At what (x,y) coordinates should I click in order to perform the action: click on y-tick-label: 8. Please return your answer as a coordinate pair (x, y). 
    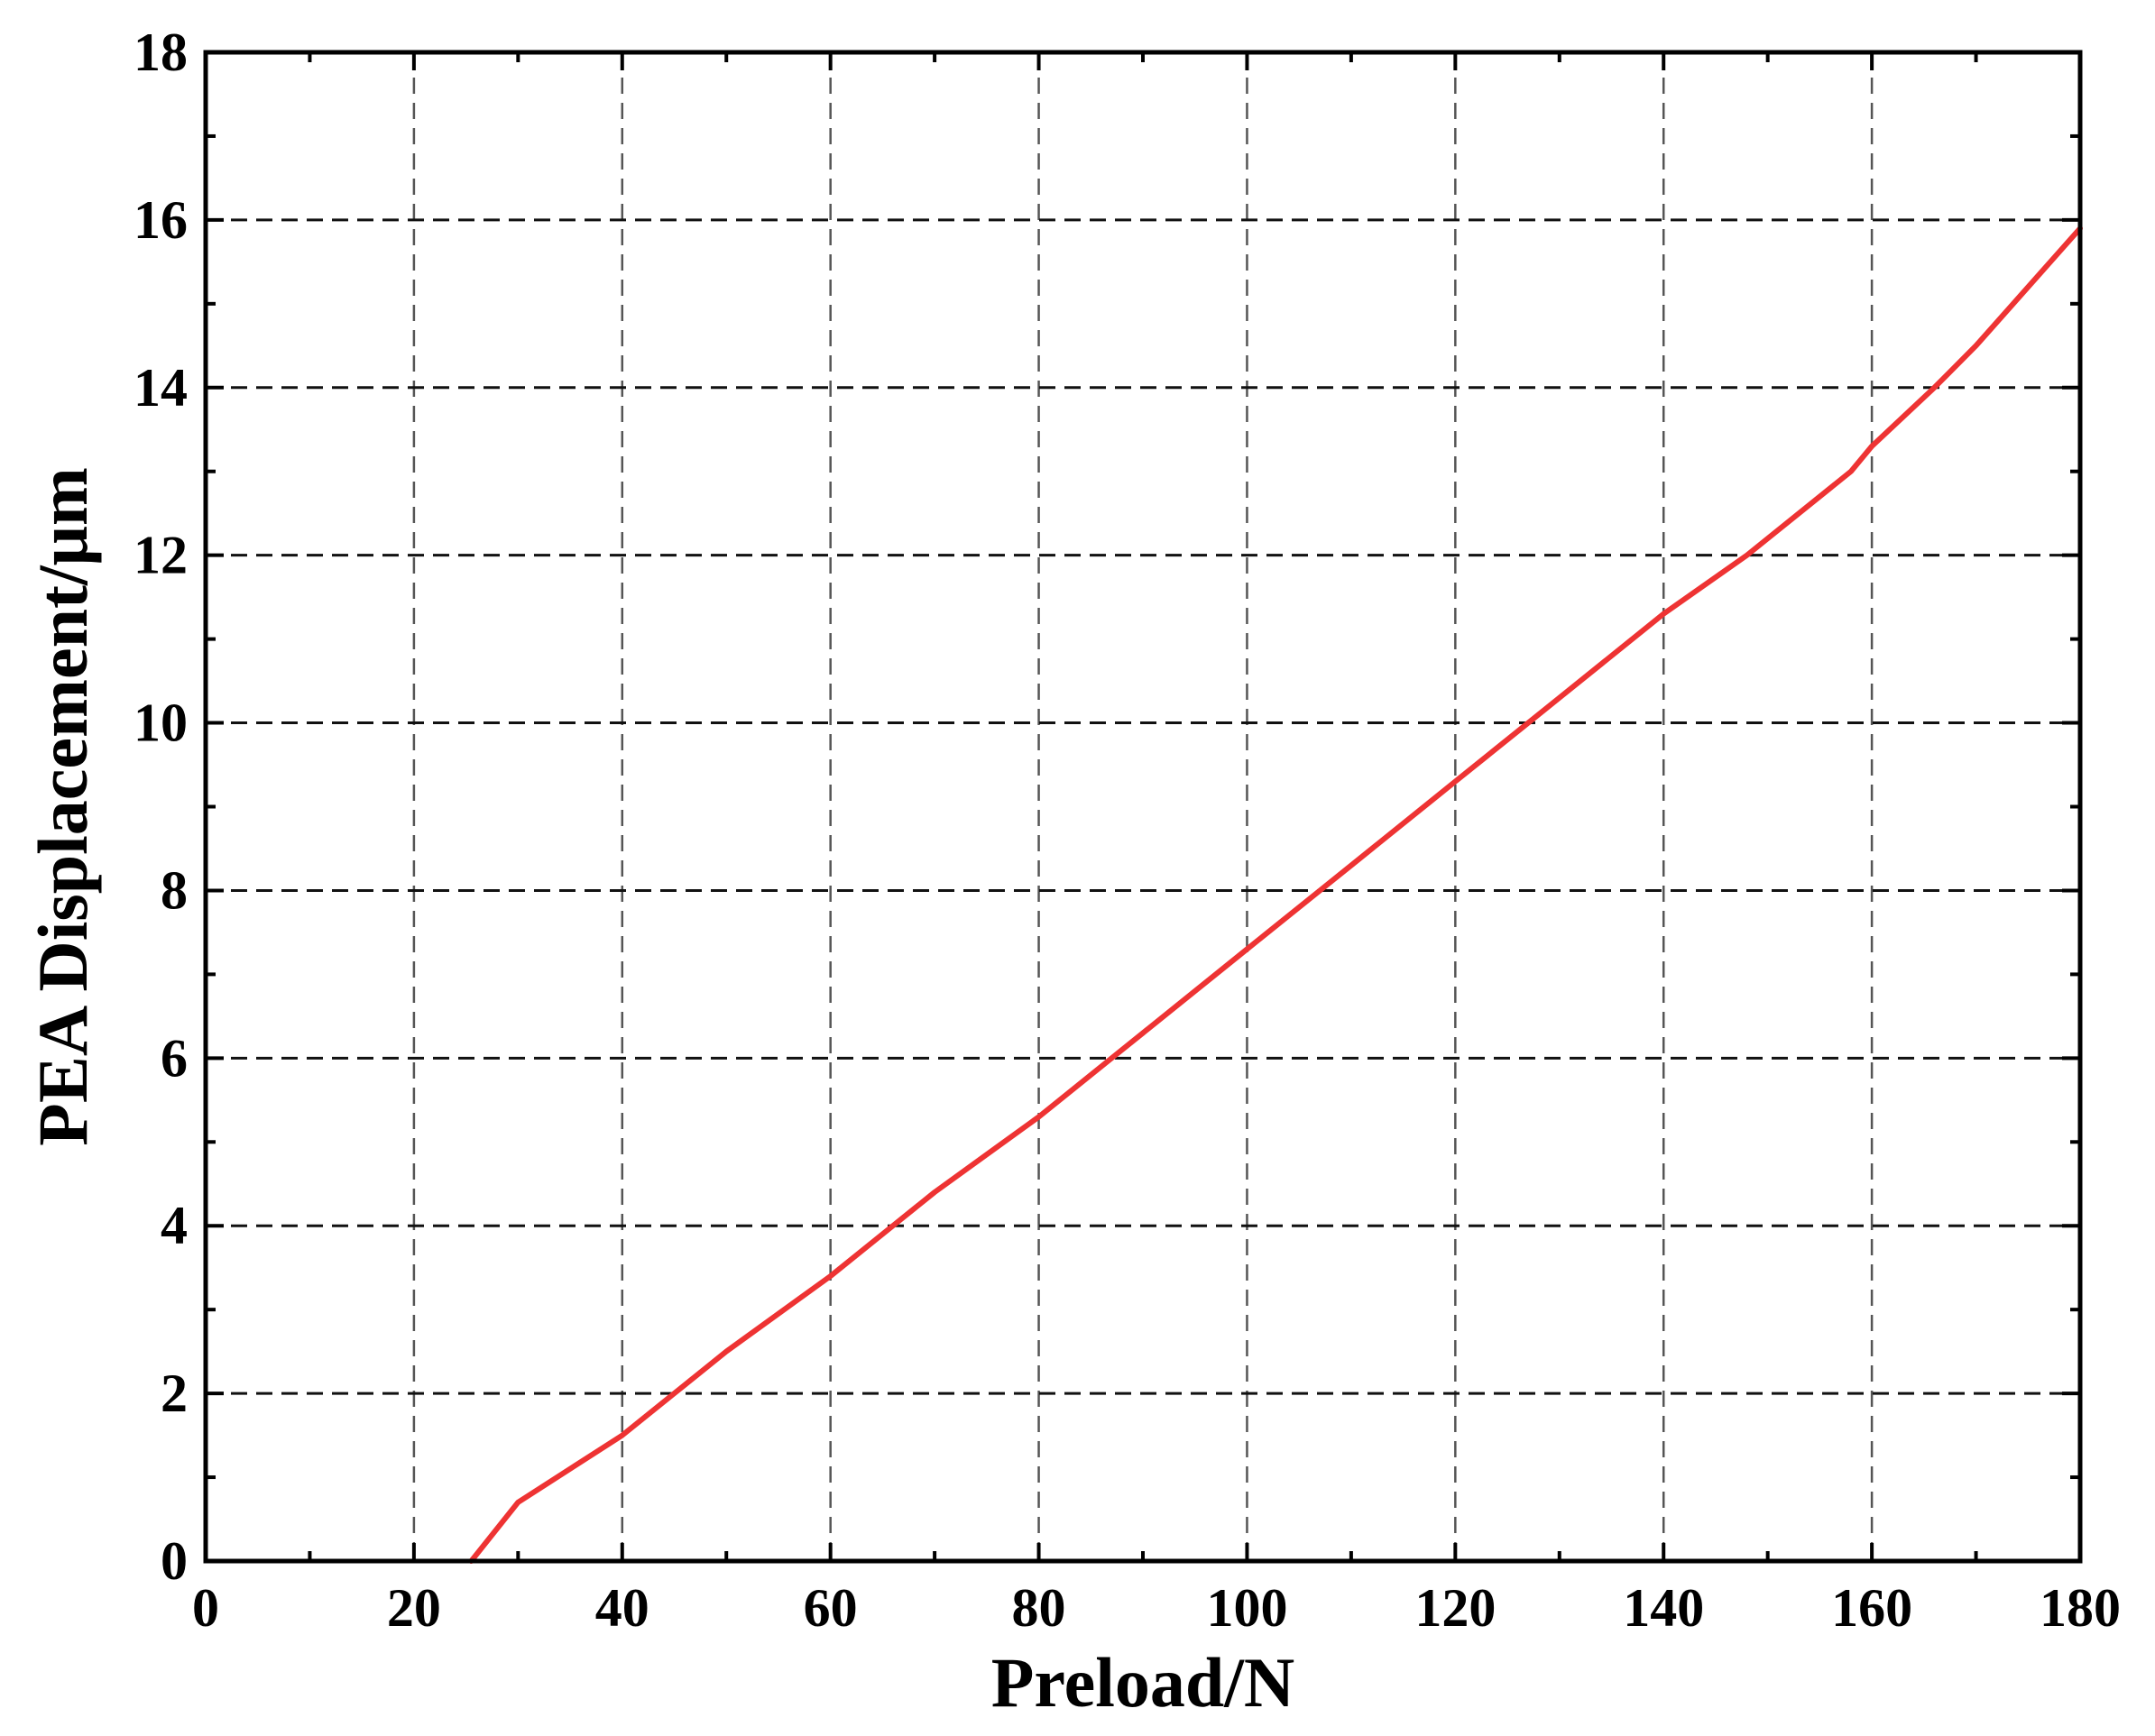
    Looking at the image, I should click on (174, 890).